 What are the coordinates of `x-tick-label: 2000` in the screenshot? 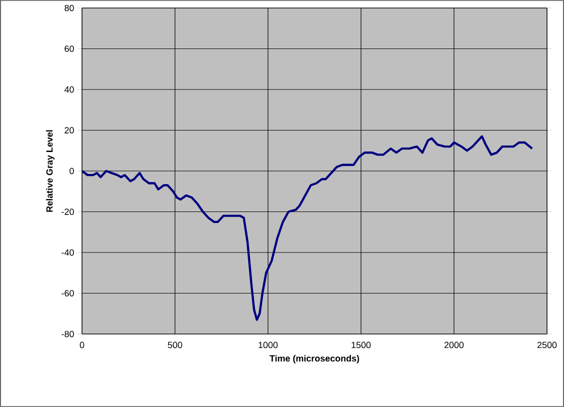 It's located at (454, 345).